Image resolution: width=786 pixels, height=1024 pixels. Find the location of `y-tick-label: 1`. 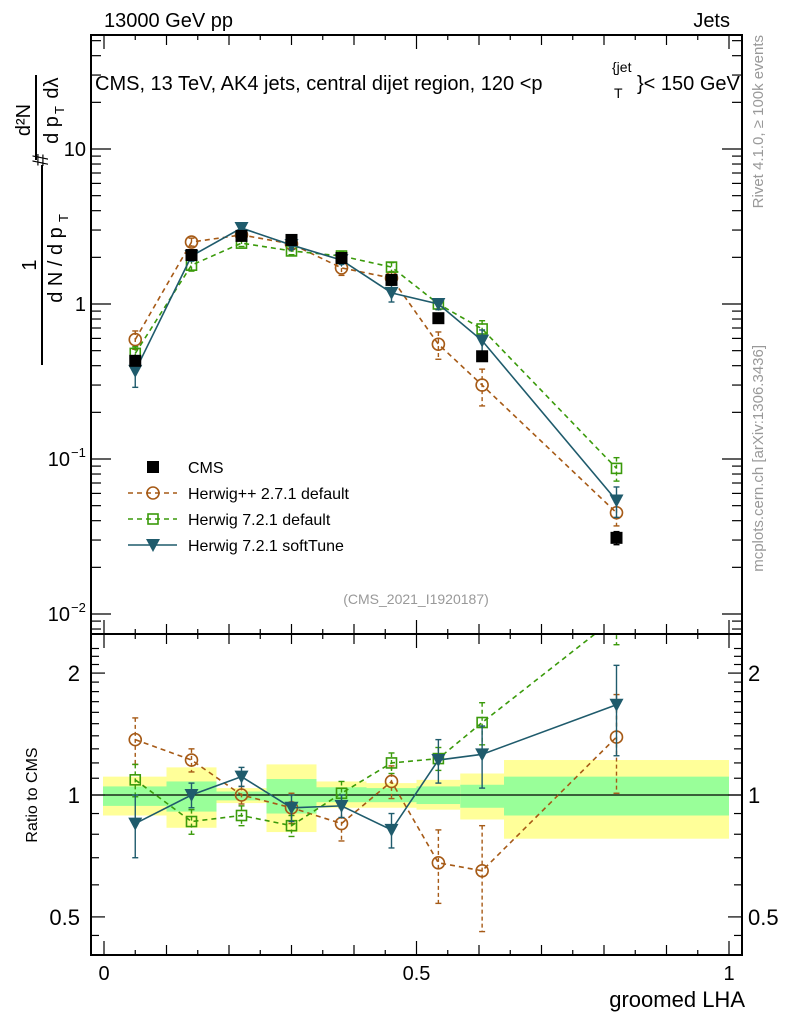

y-tick-label: 1 is located at coordinates (80, 305).